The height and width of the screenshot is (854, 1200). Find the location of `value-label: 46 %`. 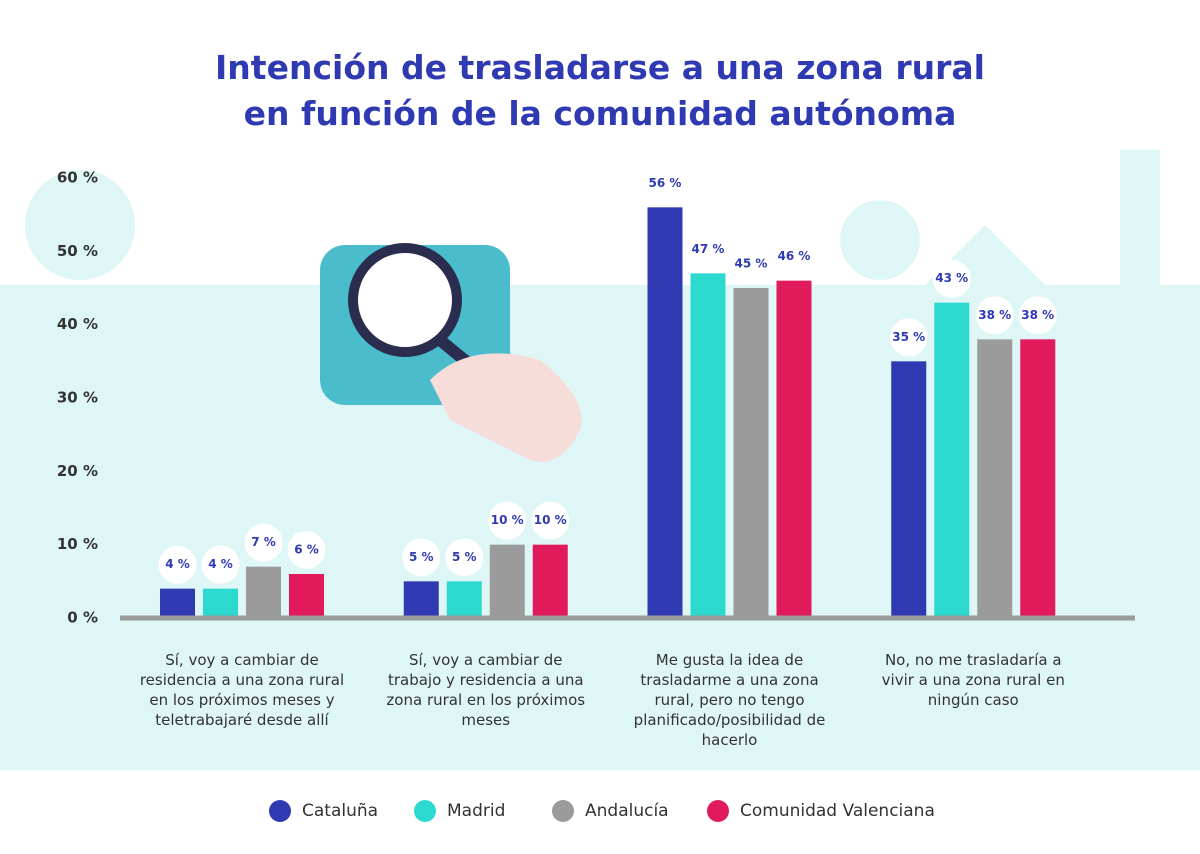

value-label: 46 % is located at coordinates (794, 256).